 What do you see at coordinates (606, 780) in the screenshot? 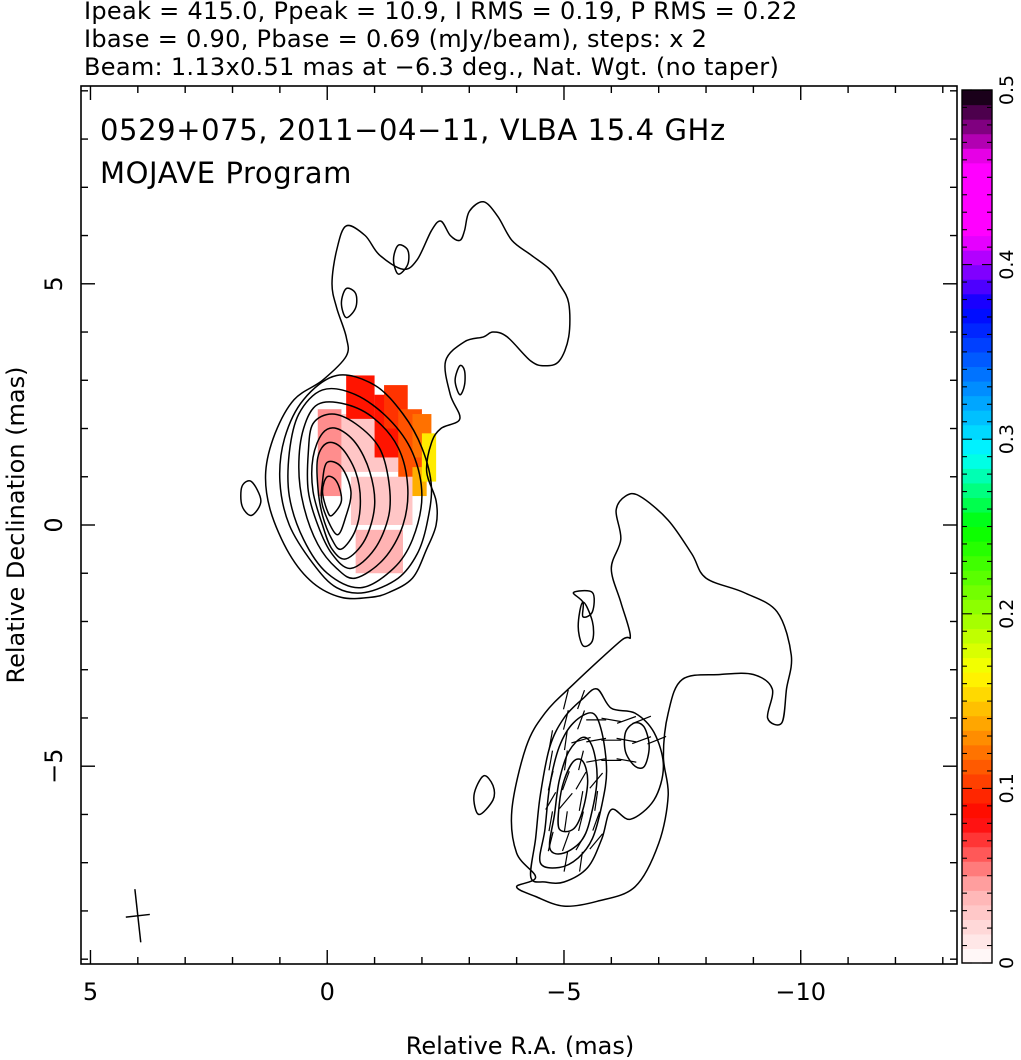
I see `evpa-ticks` at bounding box center [606, 780].